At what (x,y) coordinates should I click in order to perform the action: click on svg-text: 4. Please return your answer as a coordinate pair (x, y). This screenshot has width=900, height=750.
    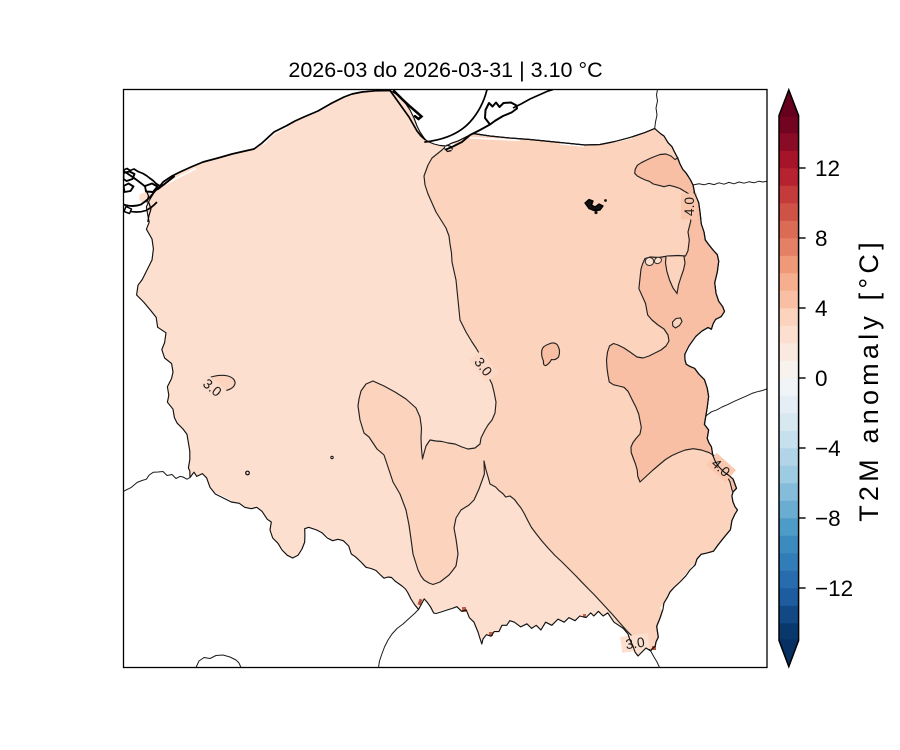
    Looking at the image, I should click on (821, 308).